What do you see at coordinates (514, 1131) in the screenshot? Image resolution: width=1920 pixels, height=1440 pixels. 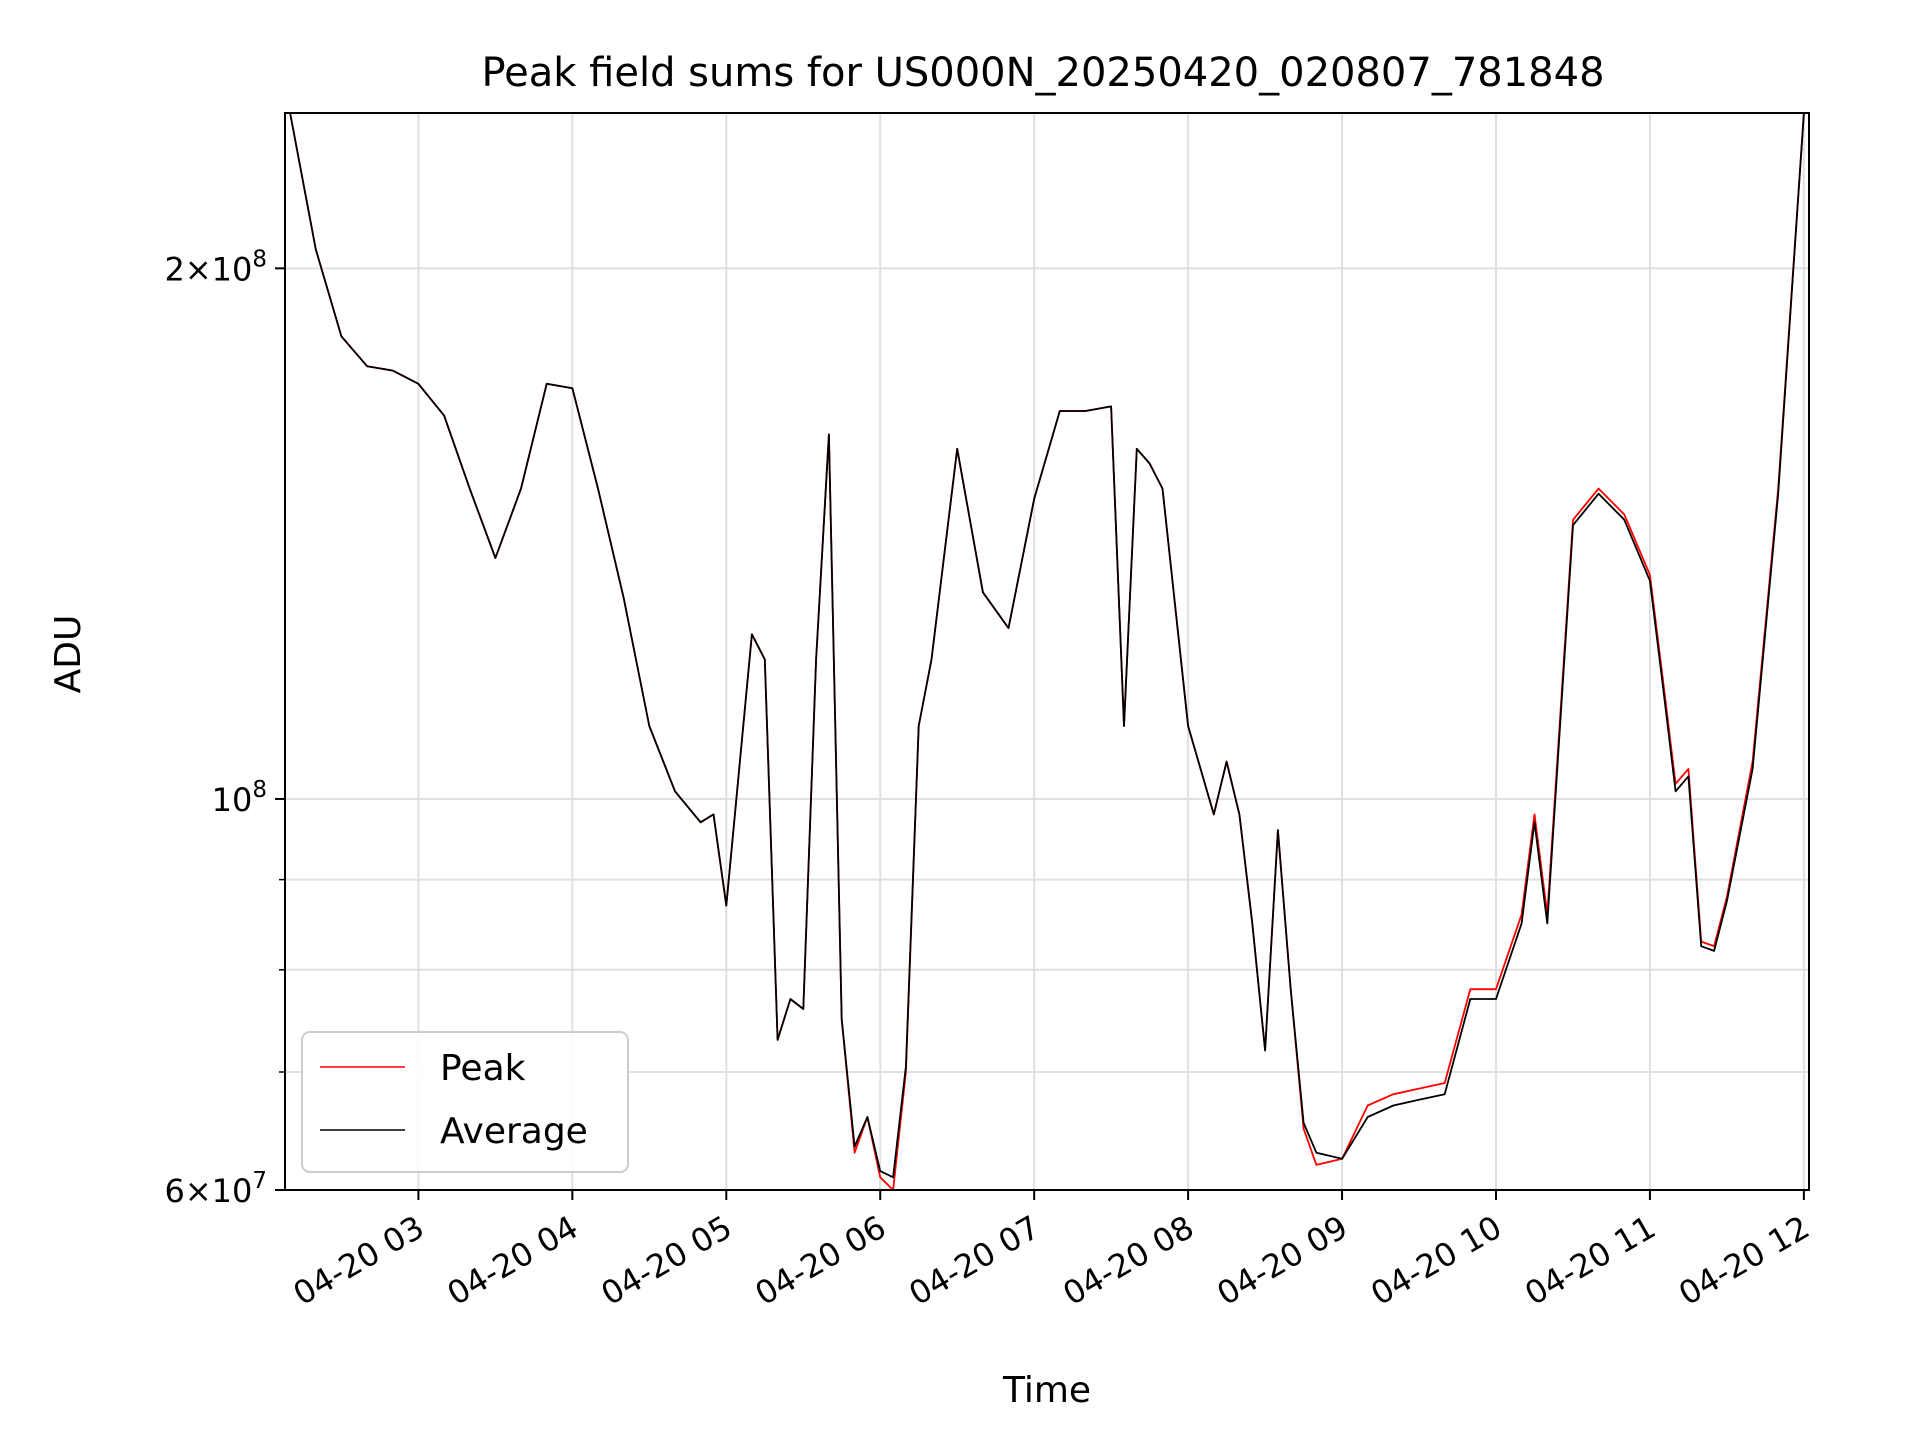 I see `legend-label-average: Average` at bounding box center [514, 1131].